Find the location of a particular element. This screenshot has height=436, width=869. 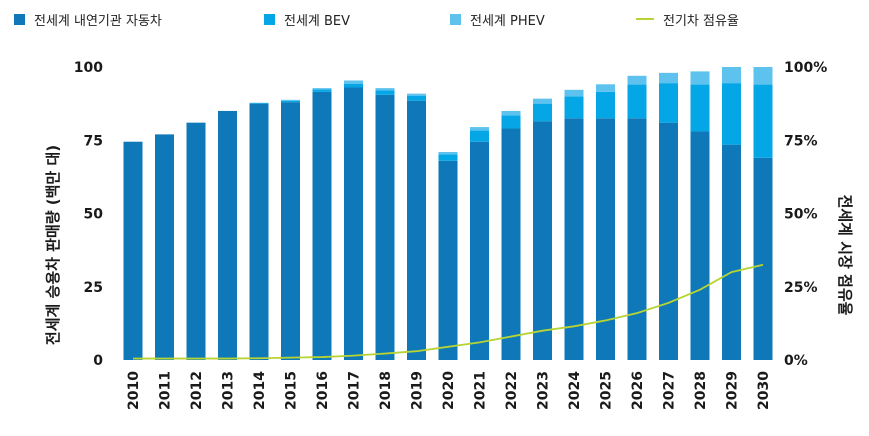

legend-item-share: 전기차 점유율 is located at coordinates (687, 19).